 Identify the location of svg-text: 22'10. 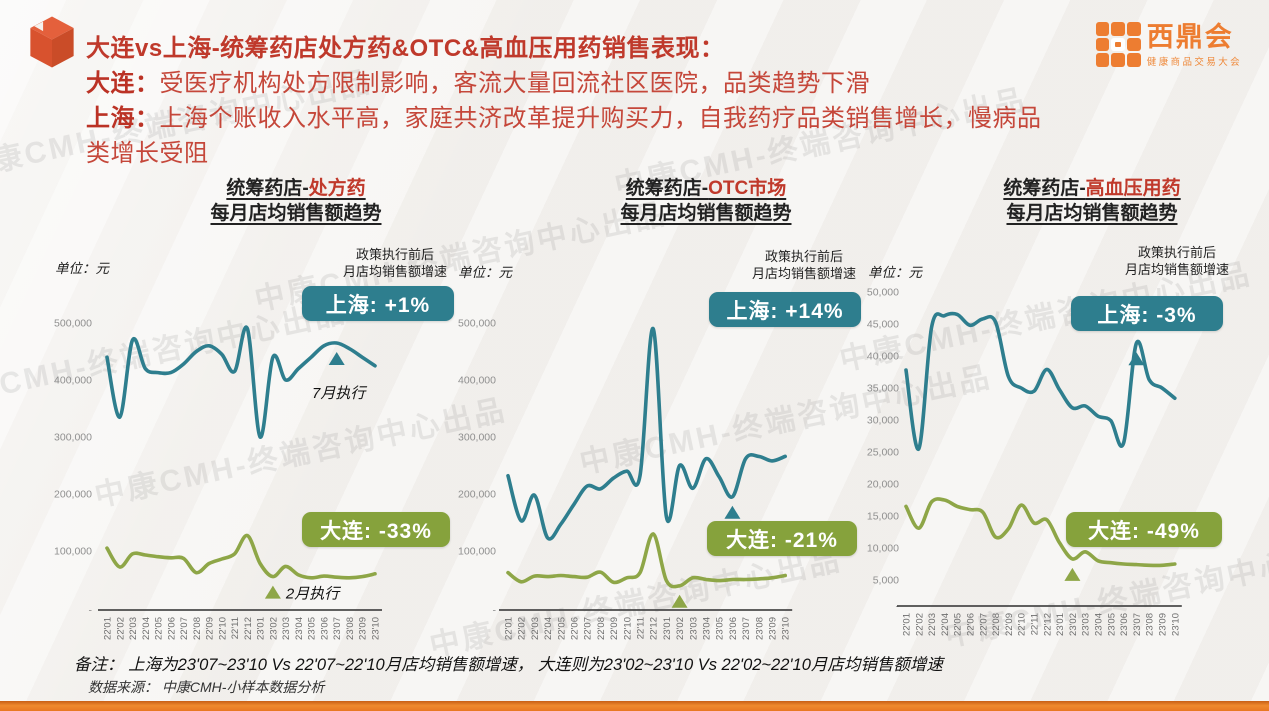
(627, 628).